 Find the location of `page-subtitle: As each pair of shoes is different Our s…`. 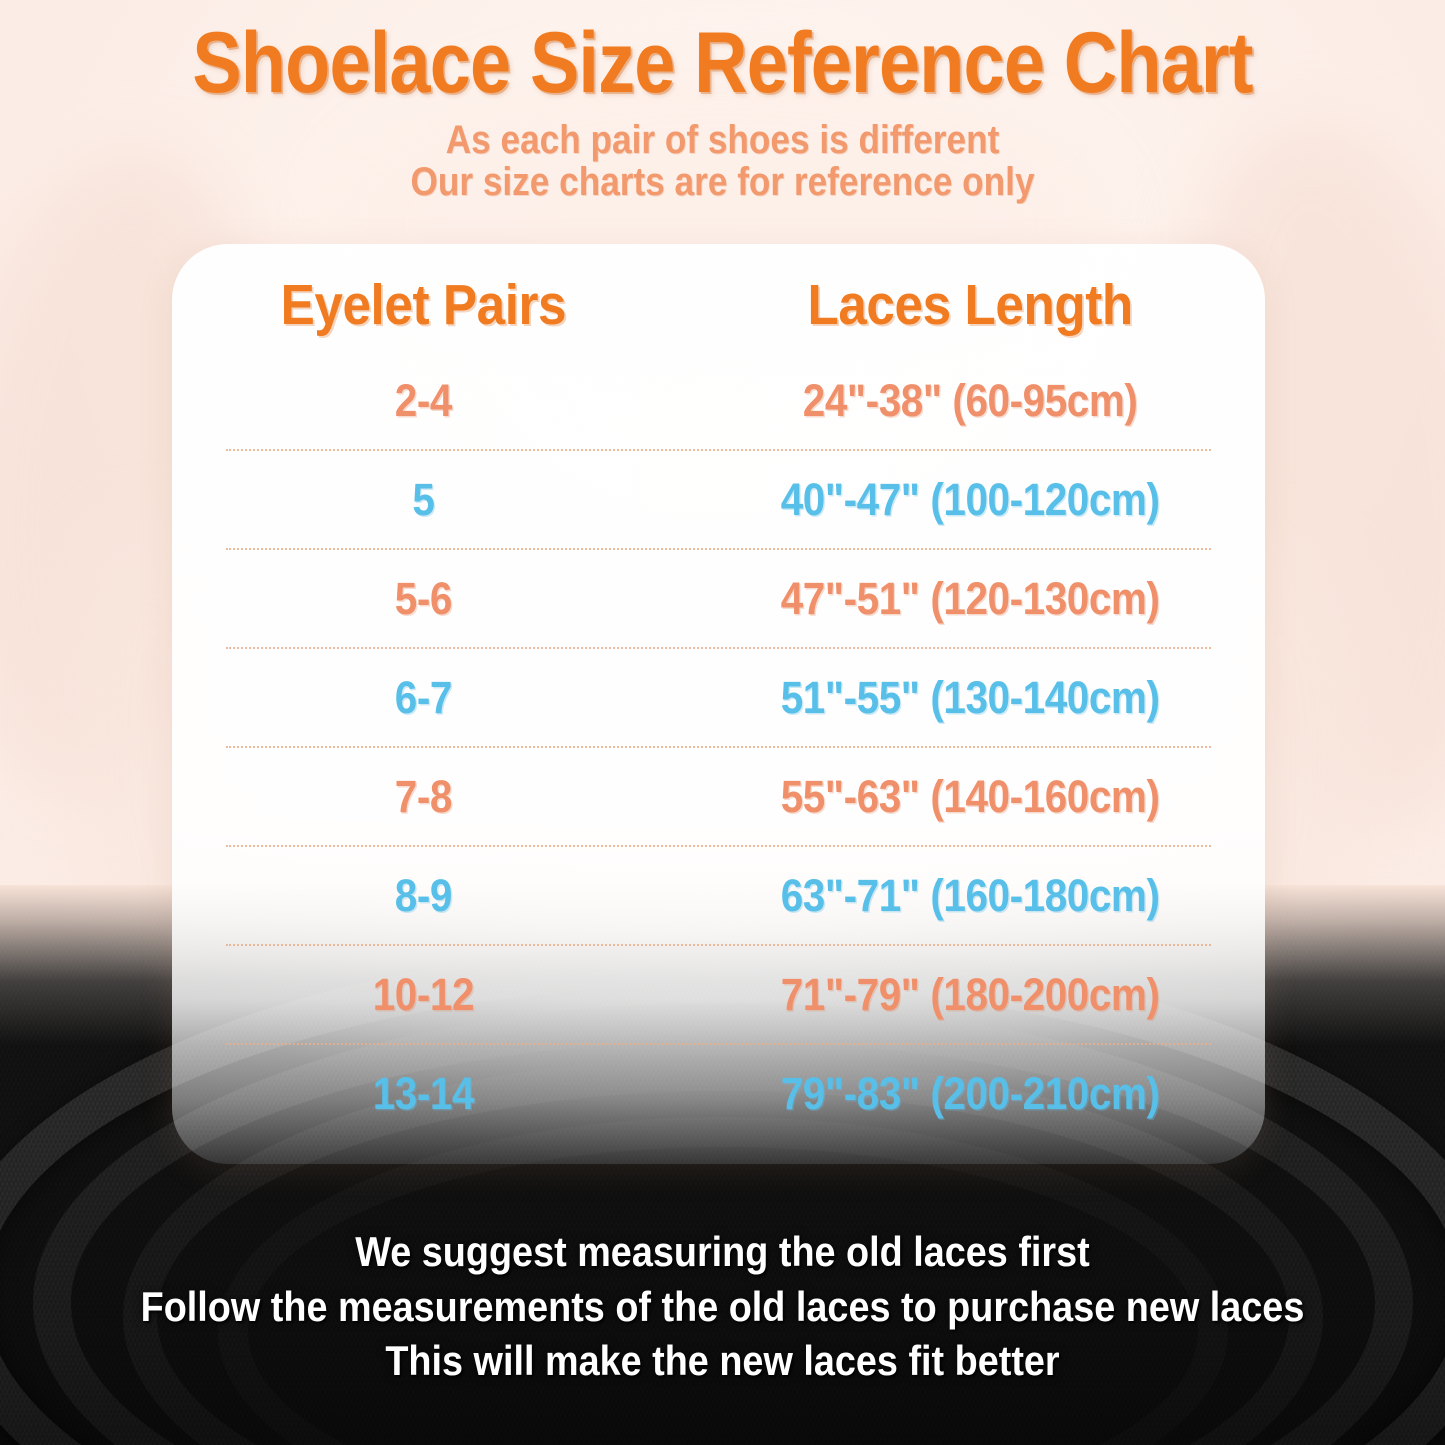

page-subtitle: As each pair of shoes is different Our s… is located at coordinates (723, 161).